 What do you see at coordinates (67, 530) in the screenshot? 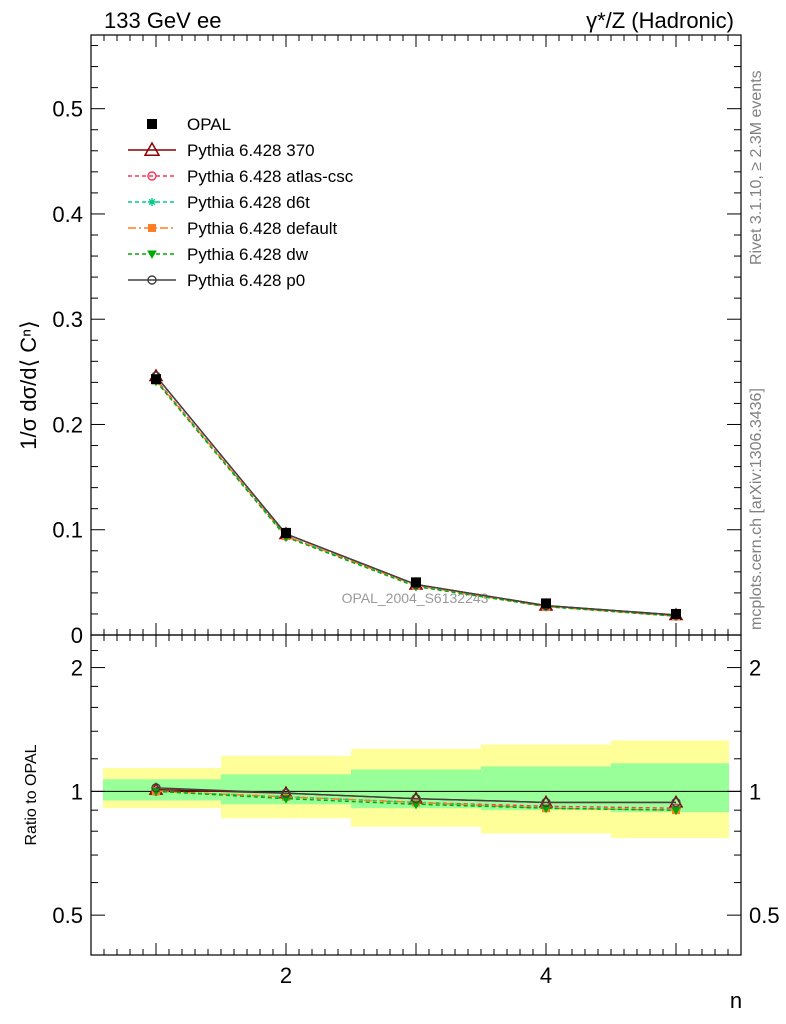
I see `y-tick-label: 0.1` at bounding box center [67, 530].